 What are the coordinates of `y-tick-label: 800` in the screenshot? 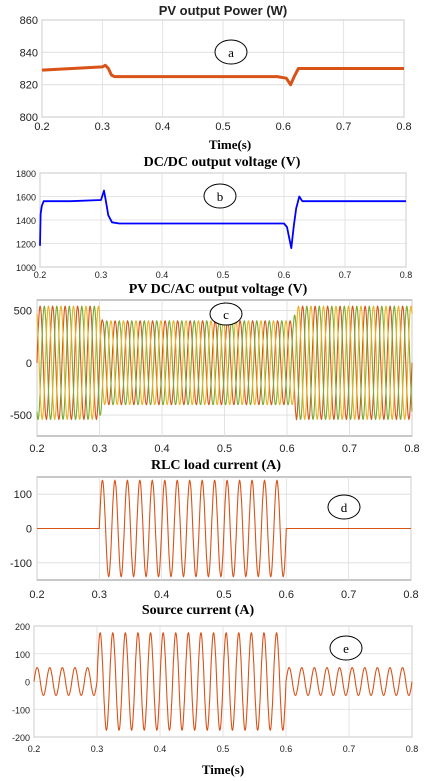 It's located at (29, 118).